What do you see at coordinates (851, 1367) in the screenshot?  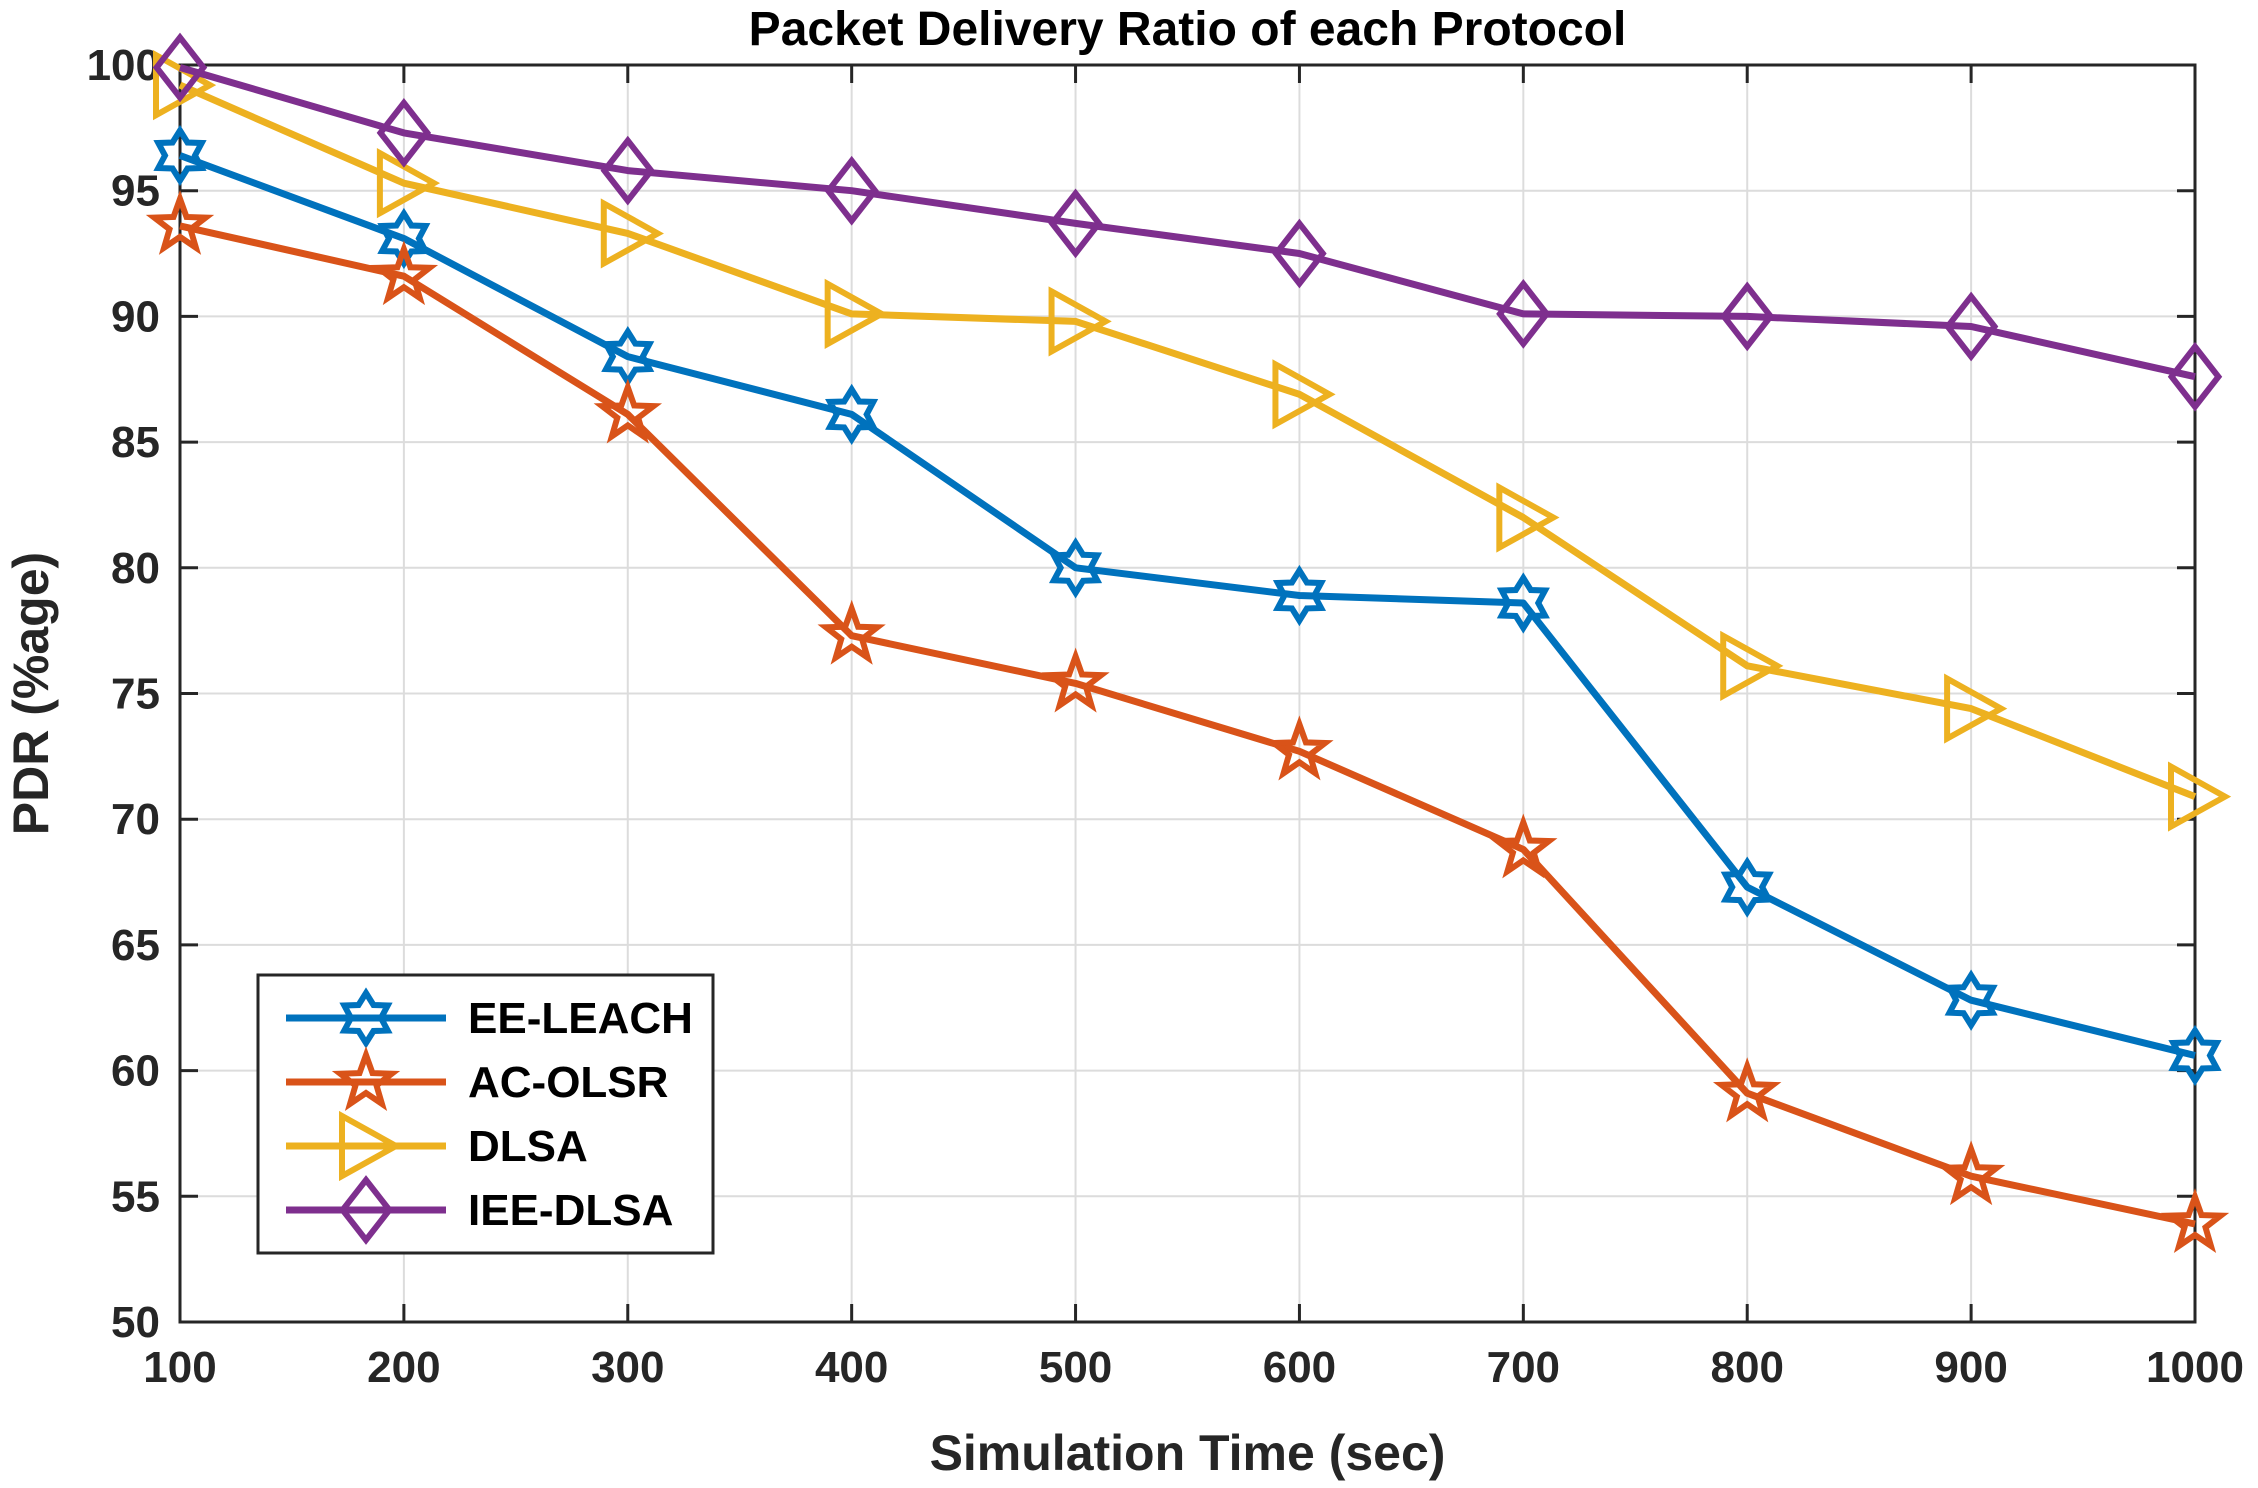 I see `x-tick-label: 400` at bounding box center [851, 1367].